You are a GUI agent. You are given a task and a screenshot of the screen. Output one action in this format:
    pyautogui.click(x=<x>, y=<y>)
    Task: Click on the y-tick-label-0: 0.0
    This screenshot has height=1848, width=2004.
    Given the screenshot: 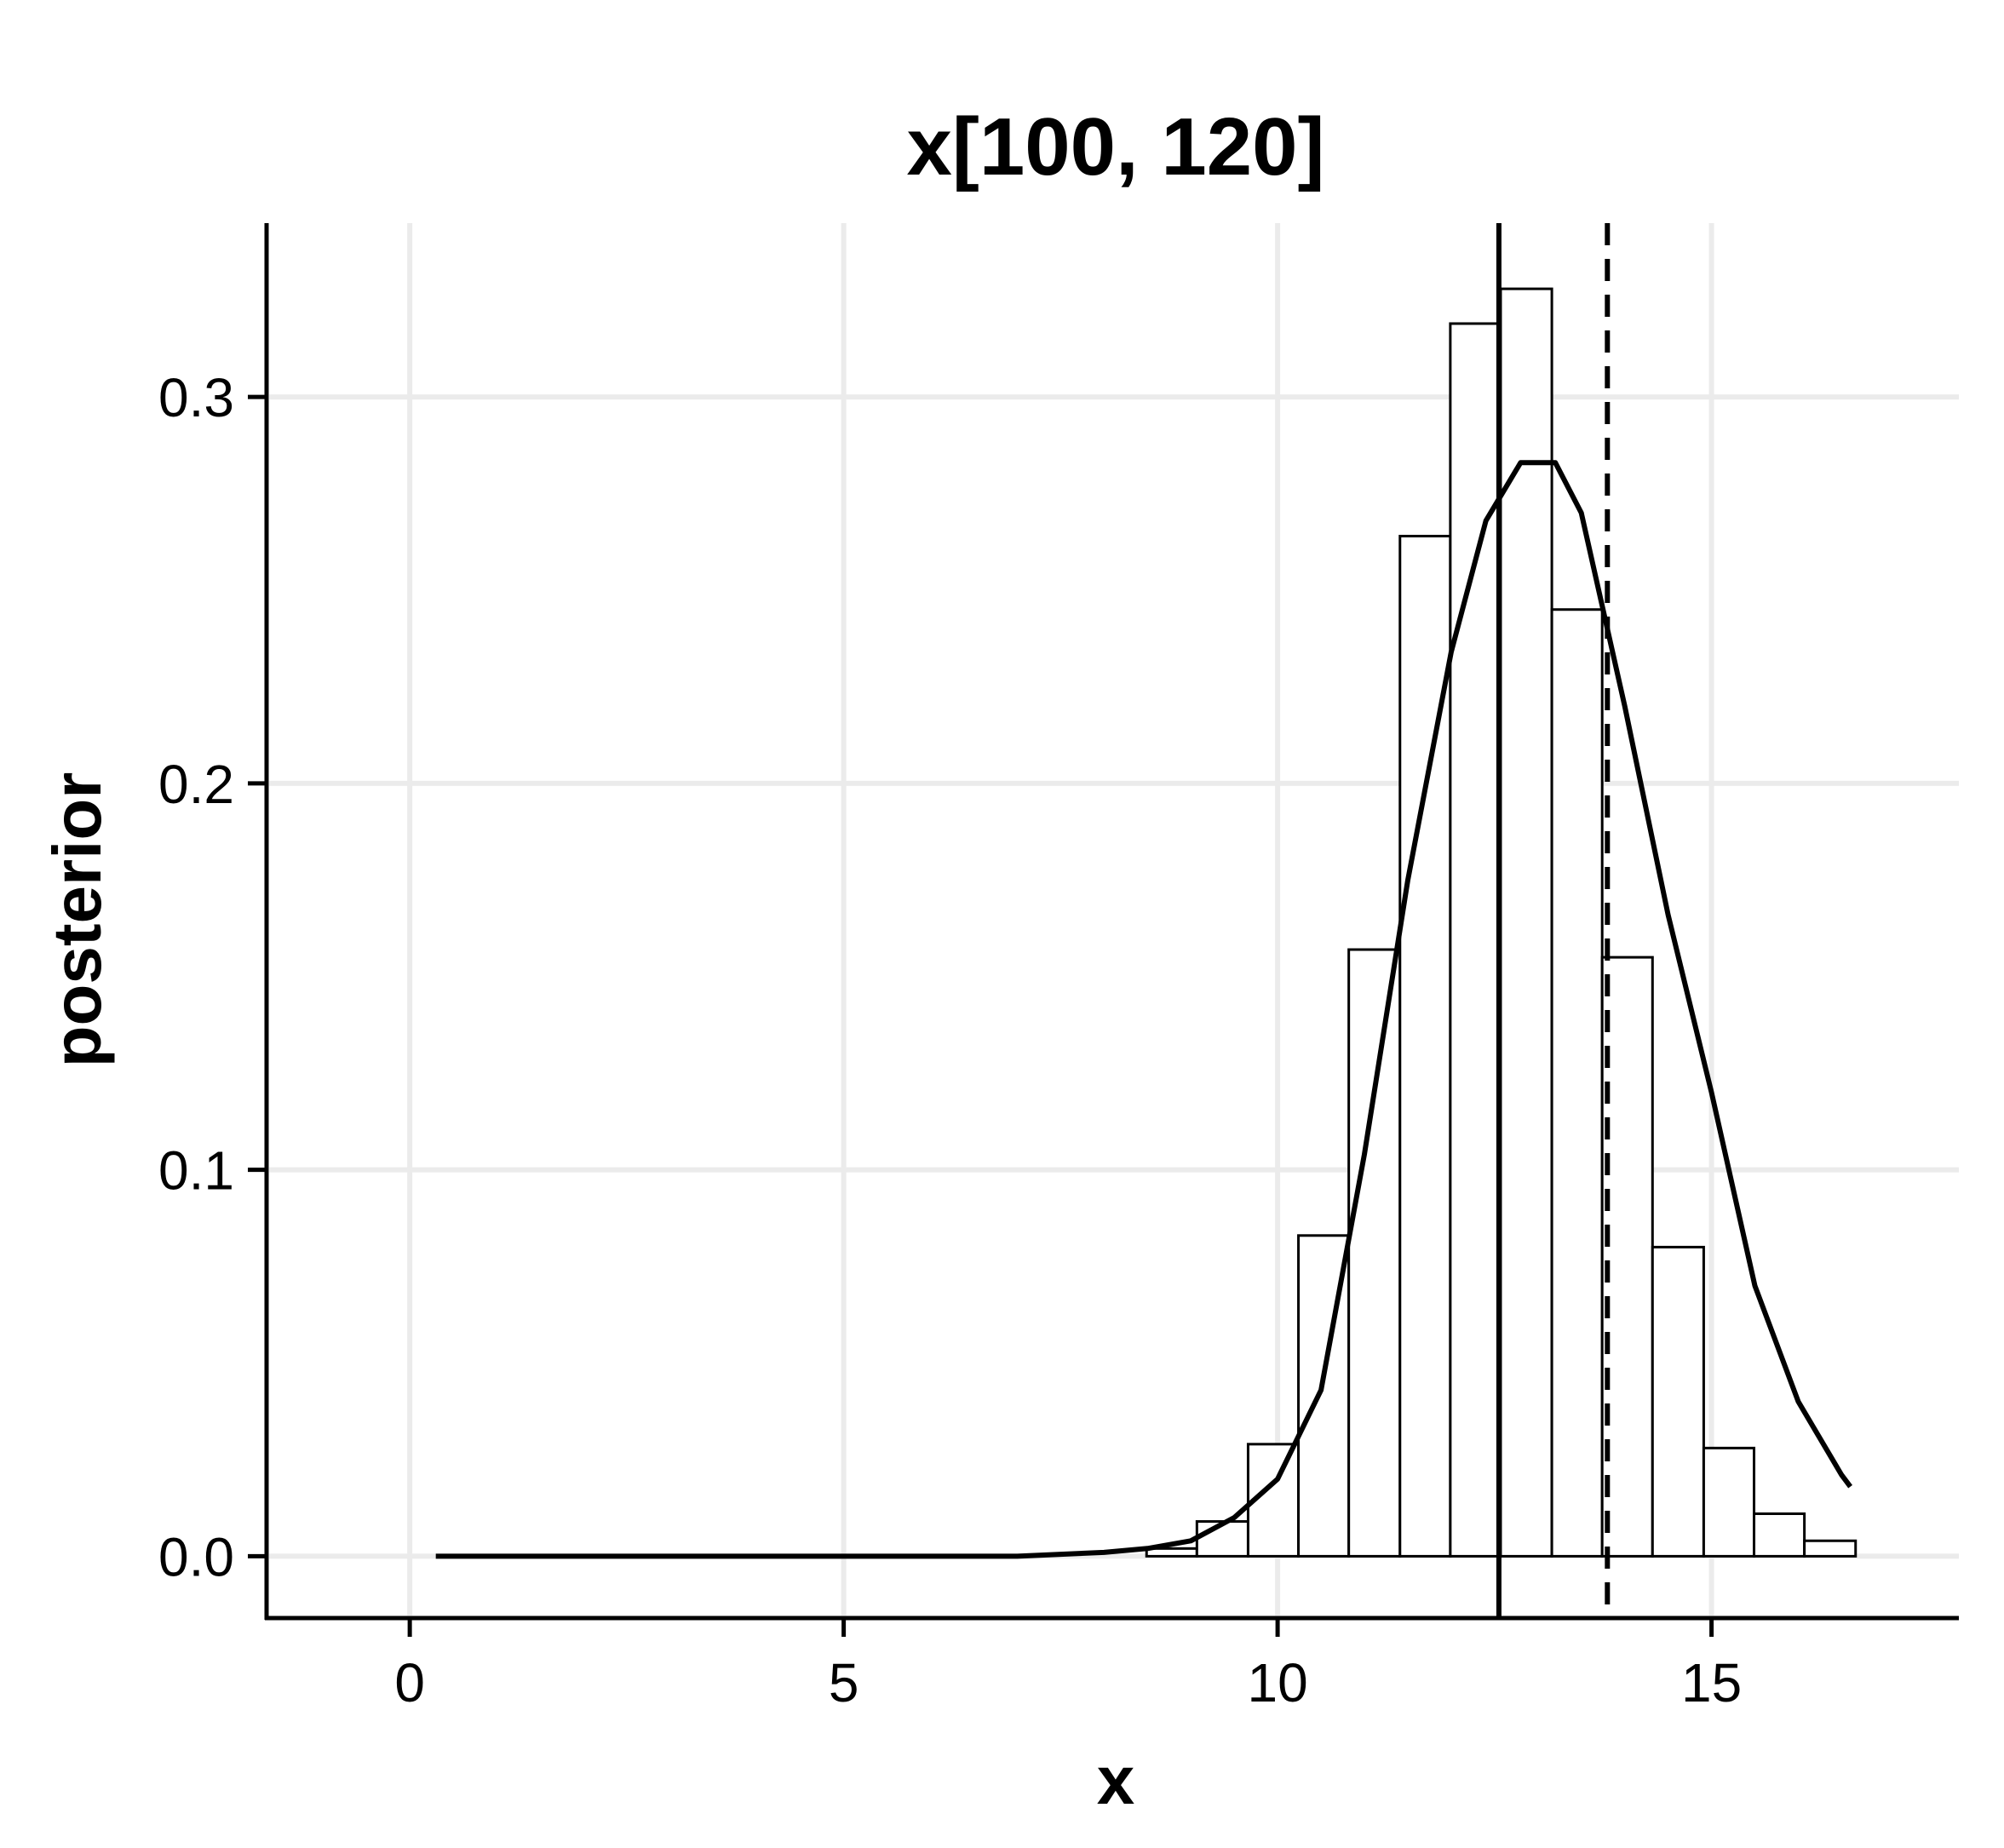 What is the action you would take?
    pyautogui.click(x=196, y=1556)
    